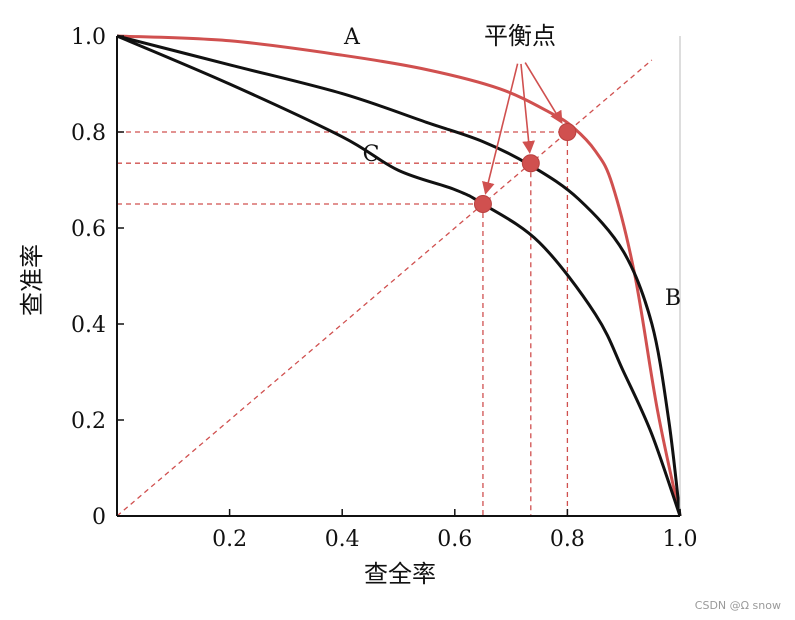 The image size is (795, 620). I want to click on break-even-point-c, so click(482, 204).